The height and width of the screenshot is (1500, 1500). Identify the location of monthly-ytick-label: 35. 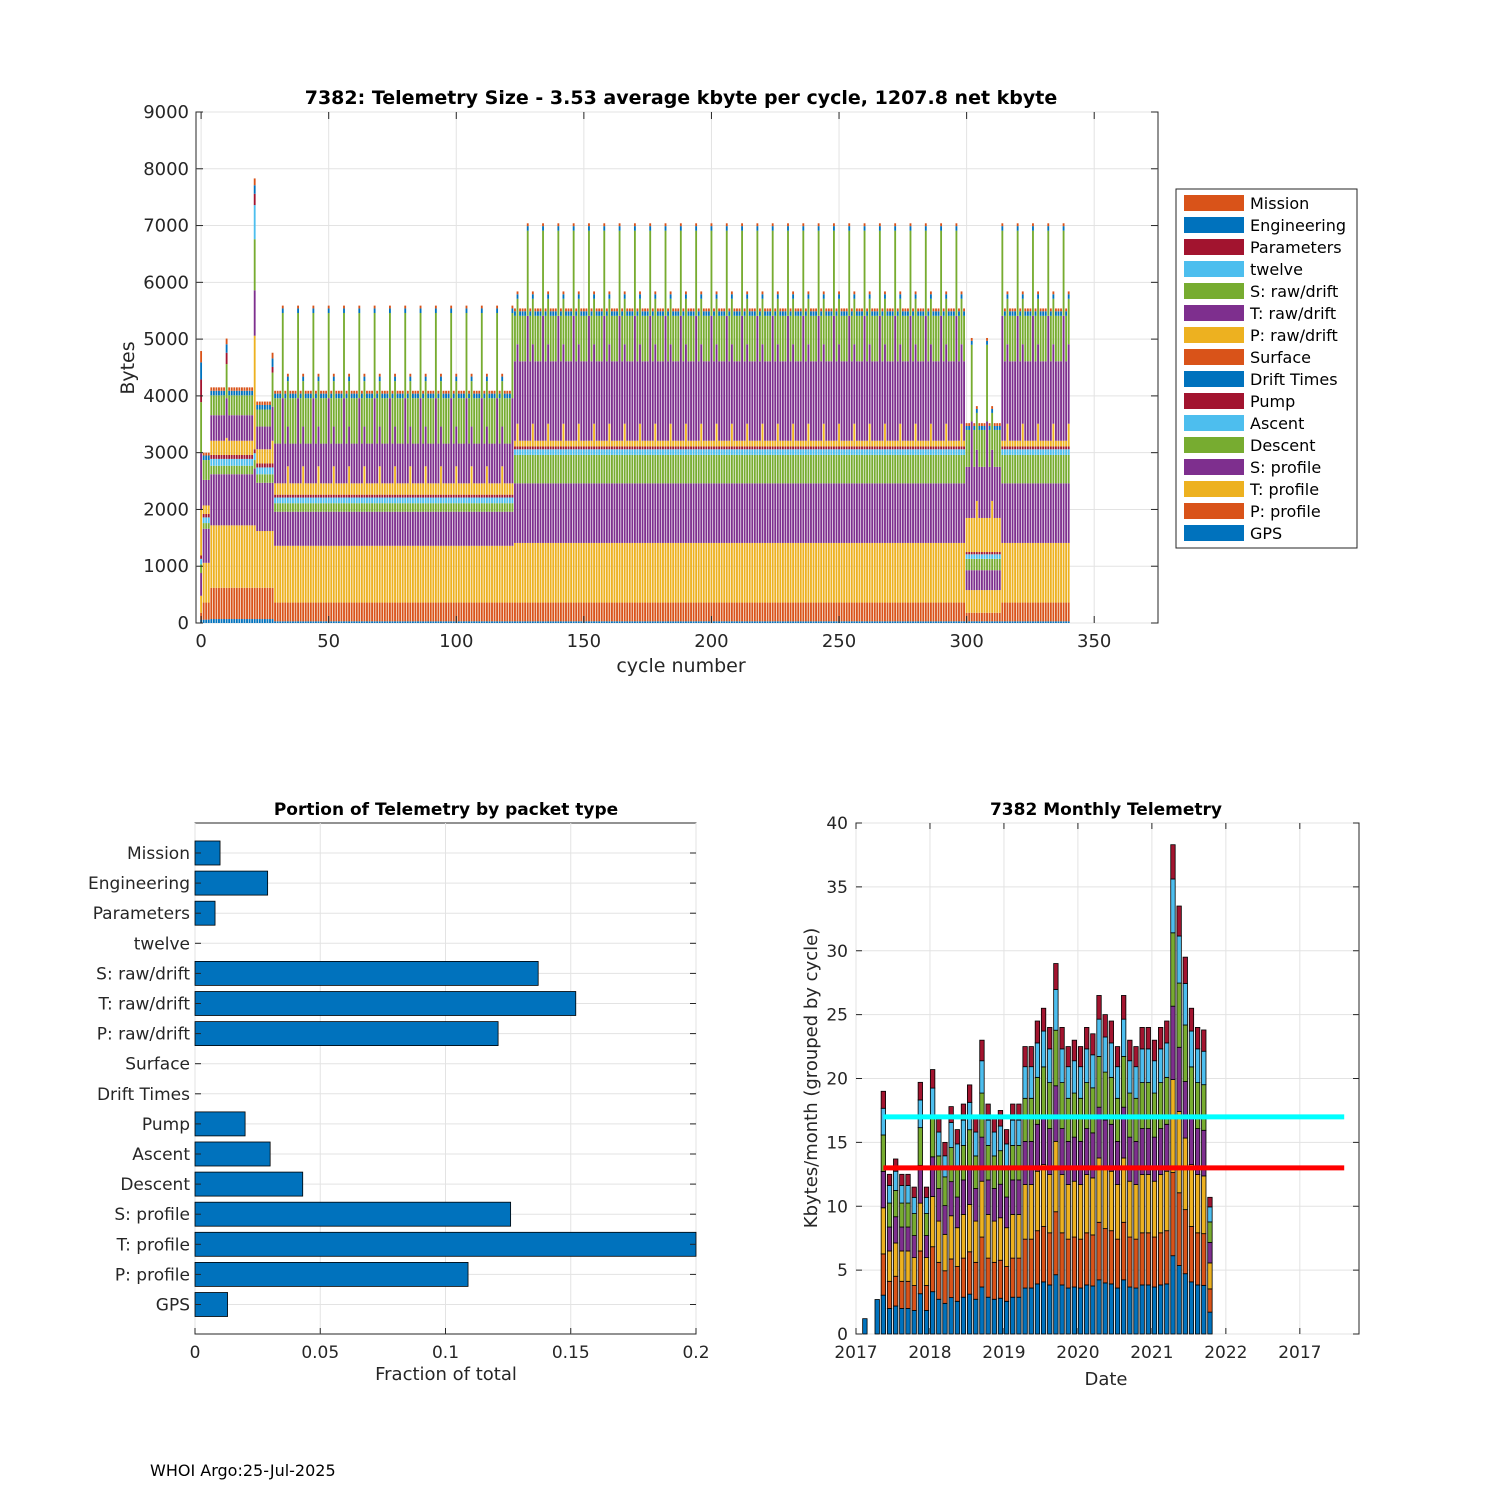
(837, 888).